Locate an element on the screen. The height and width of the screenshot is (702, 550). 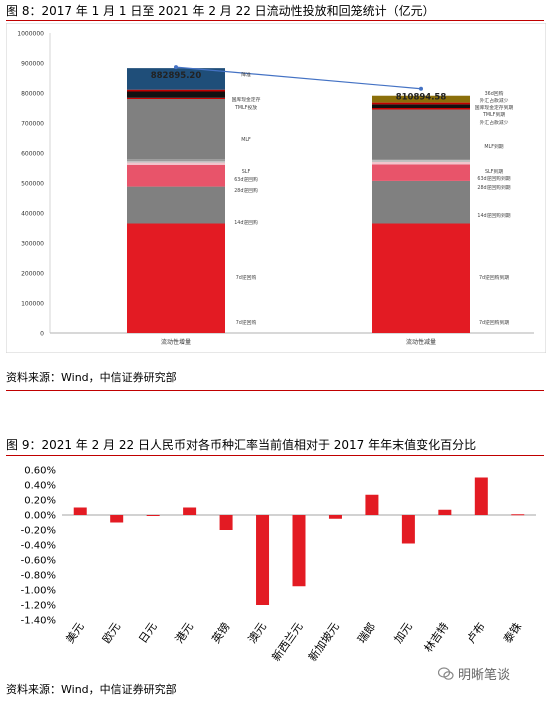
x-category-label: 泰铢 is located at coordinates (512, 633).